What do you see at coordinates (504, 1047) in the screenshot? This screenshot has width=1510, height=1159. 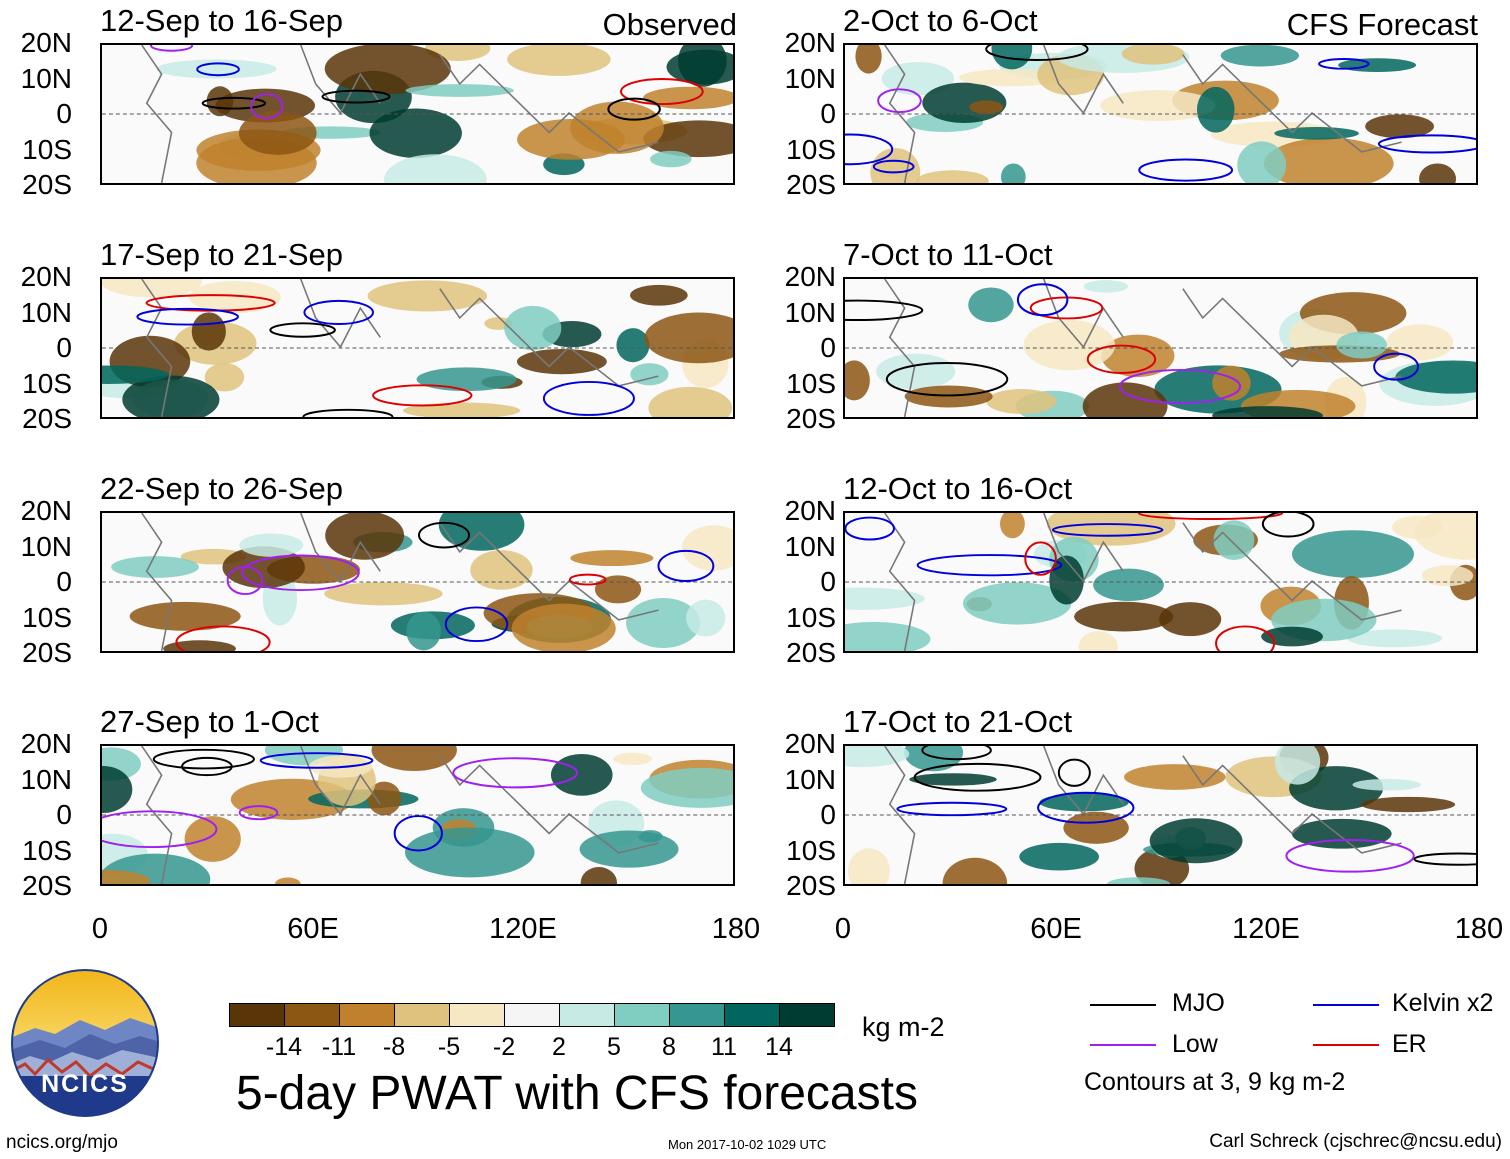 I see `colorbar-tick-label: -2` at bounding box center [504, 1047].